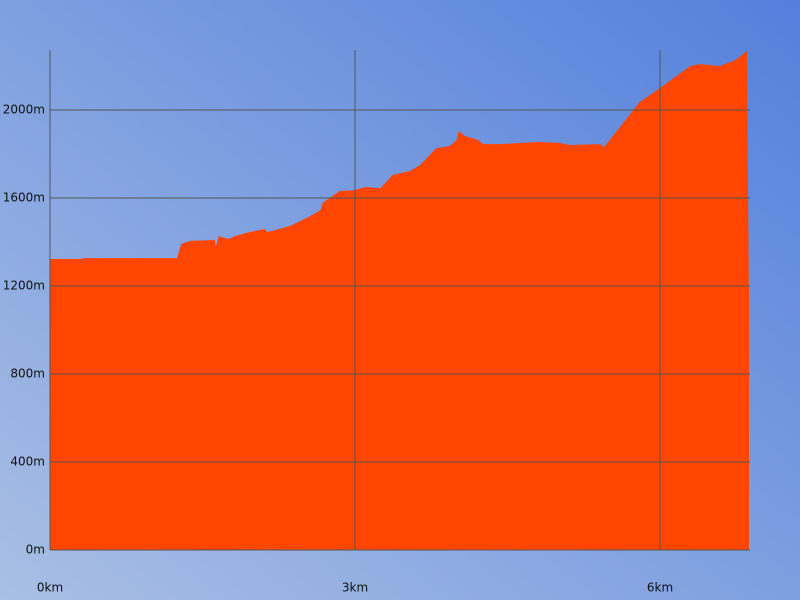 Image resolution: width=800 pixels, height=600 pixels. What do you see at coordinates (24, 110) in the screenshot?
I see `y-tick-label: 2000m` at bounding box center [24, 110].